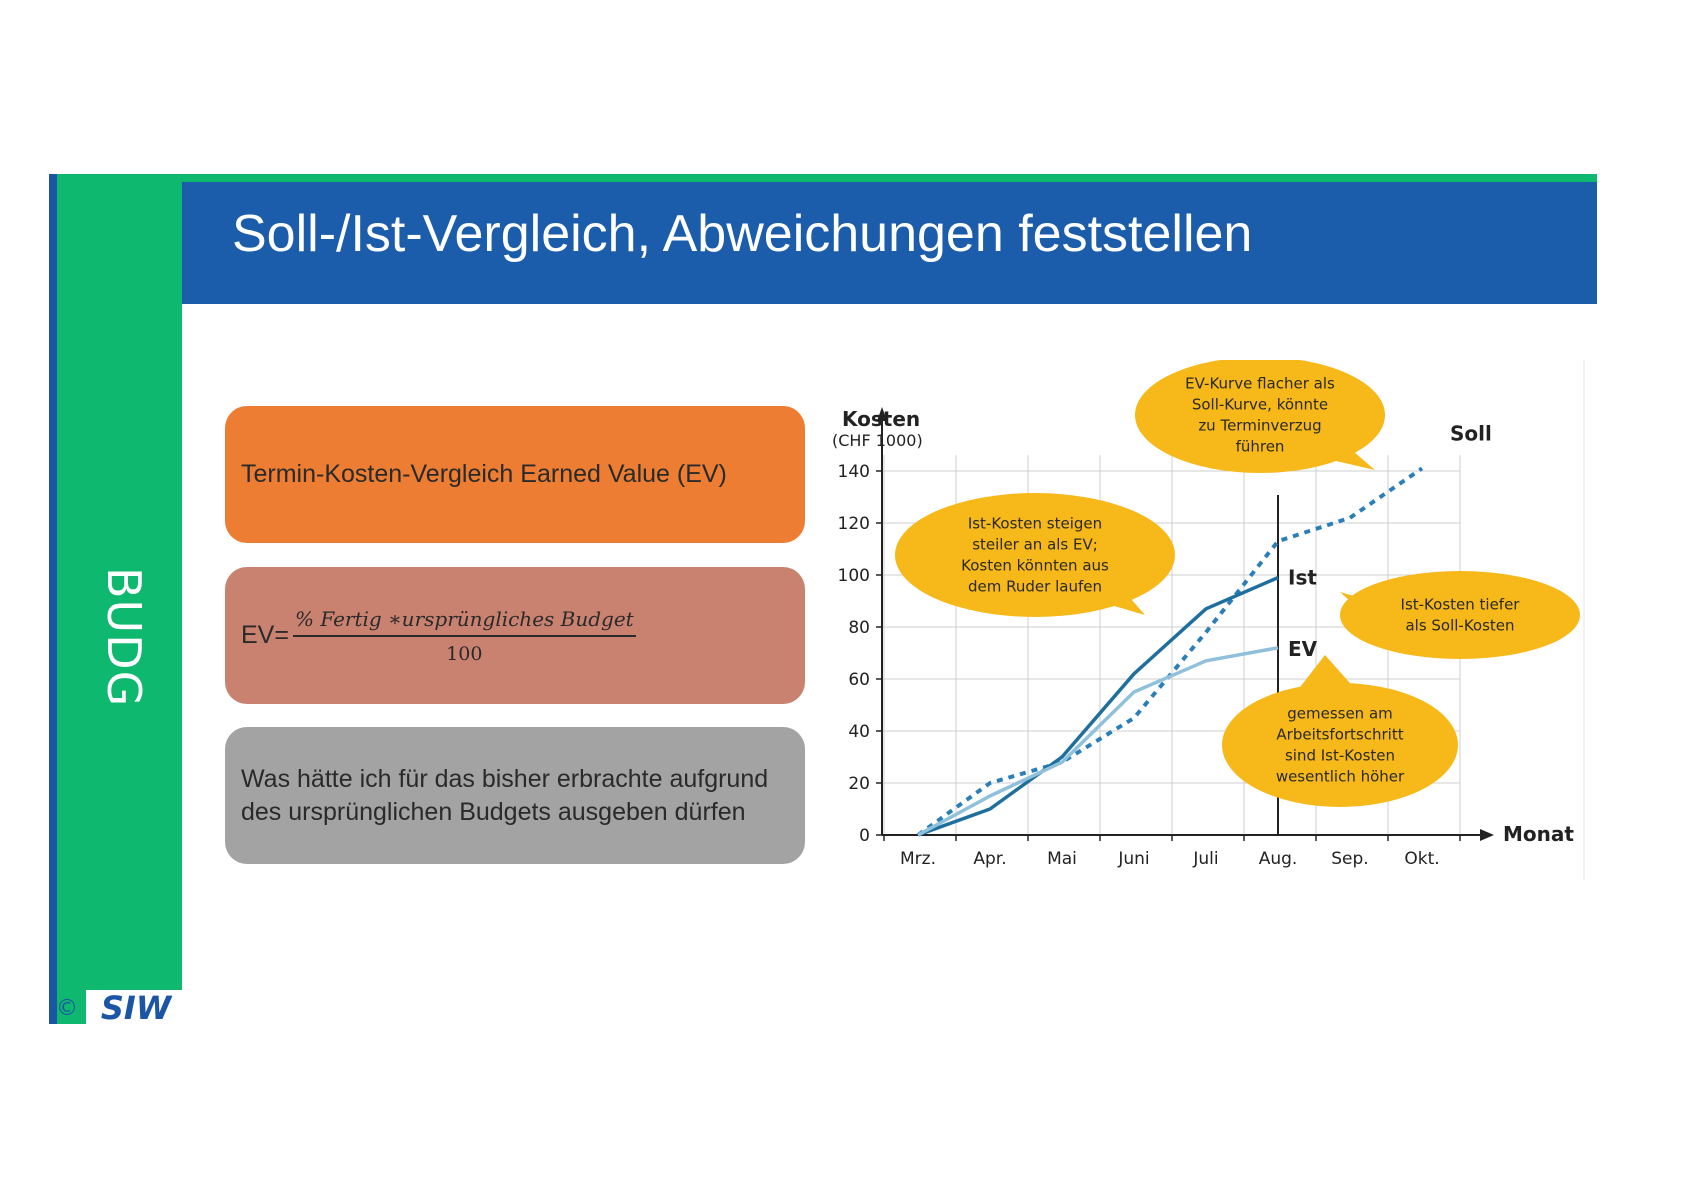  I want to click on x-tick-label: Mai, so click(1062, 859).